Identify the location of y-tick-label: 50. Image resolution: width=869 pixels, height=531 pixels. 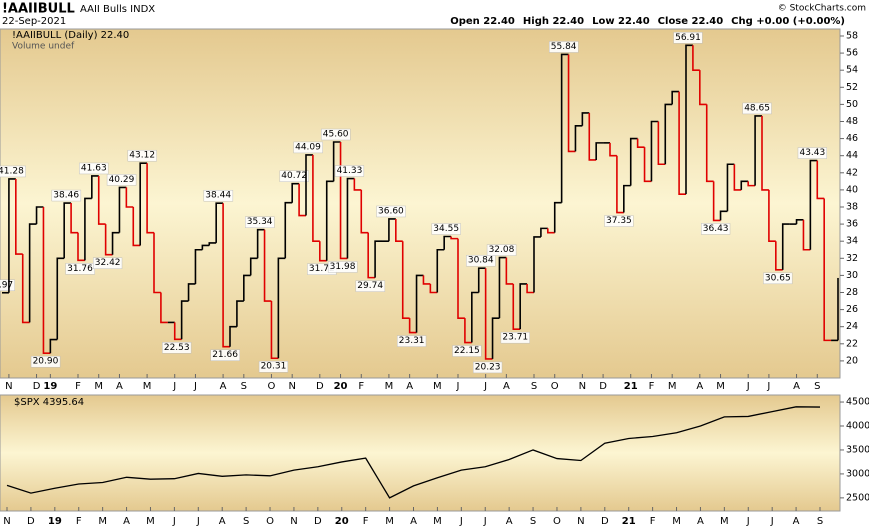
(852, 104).